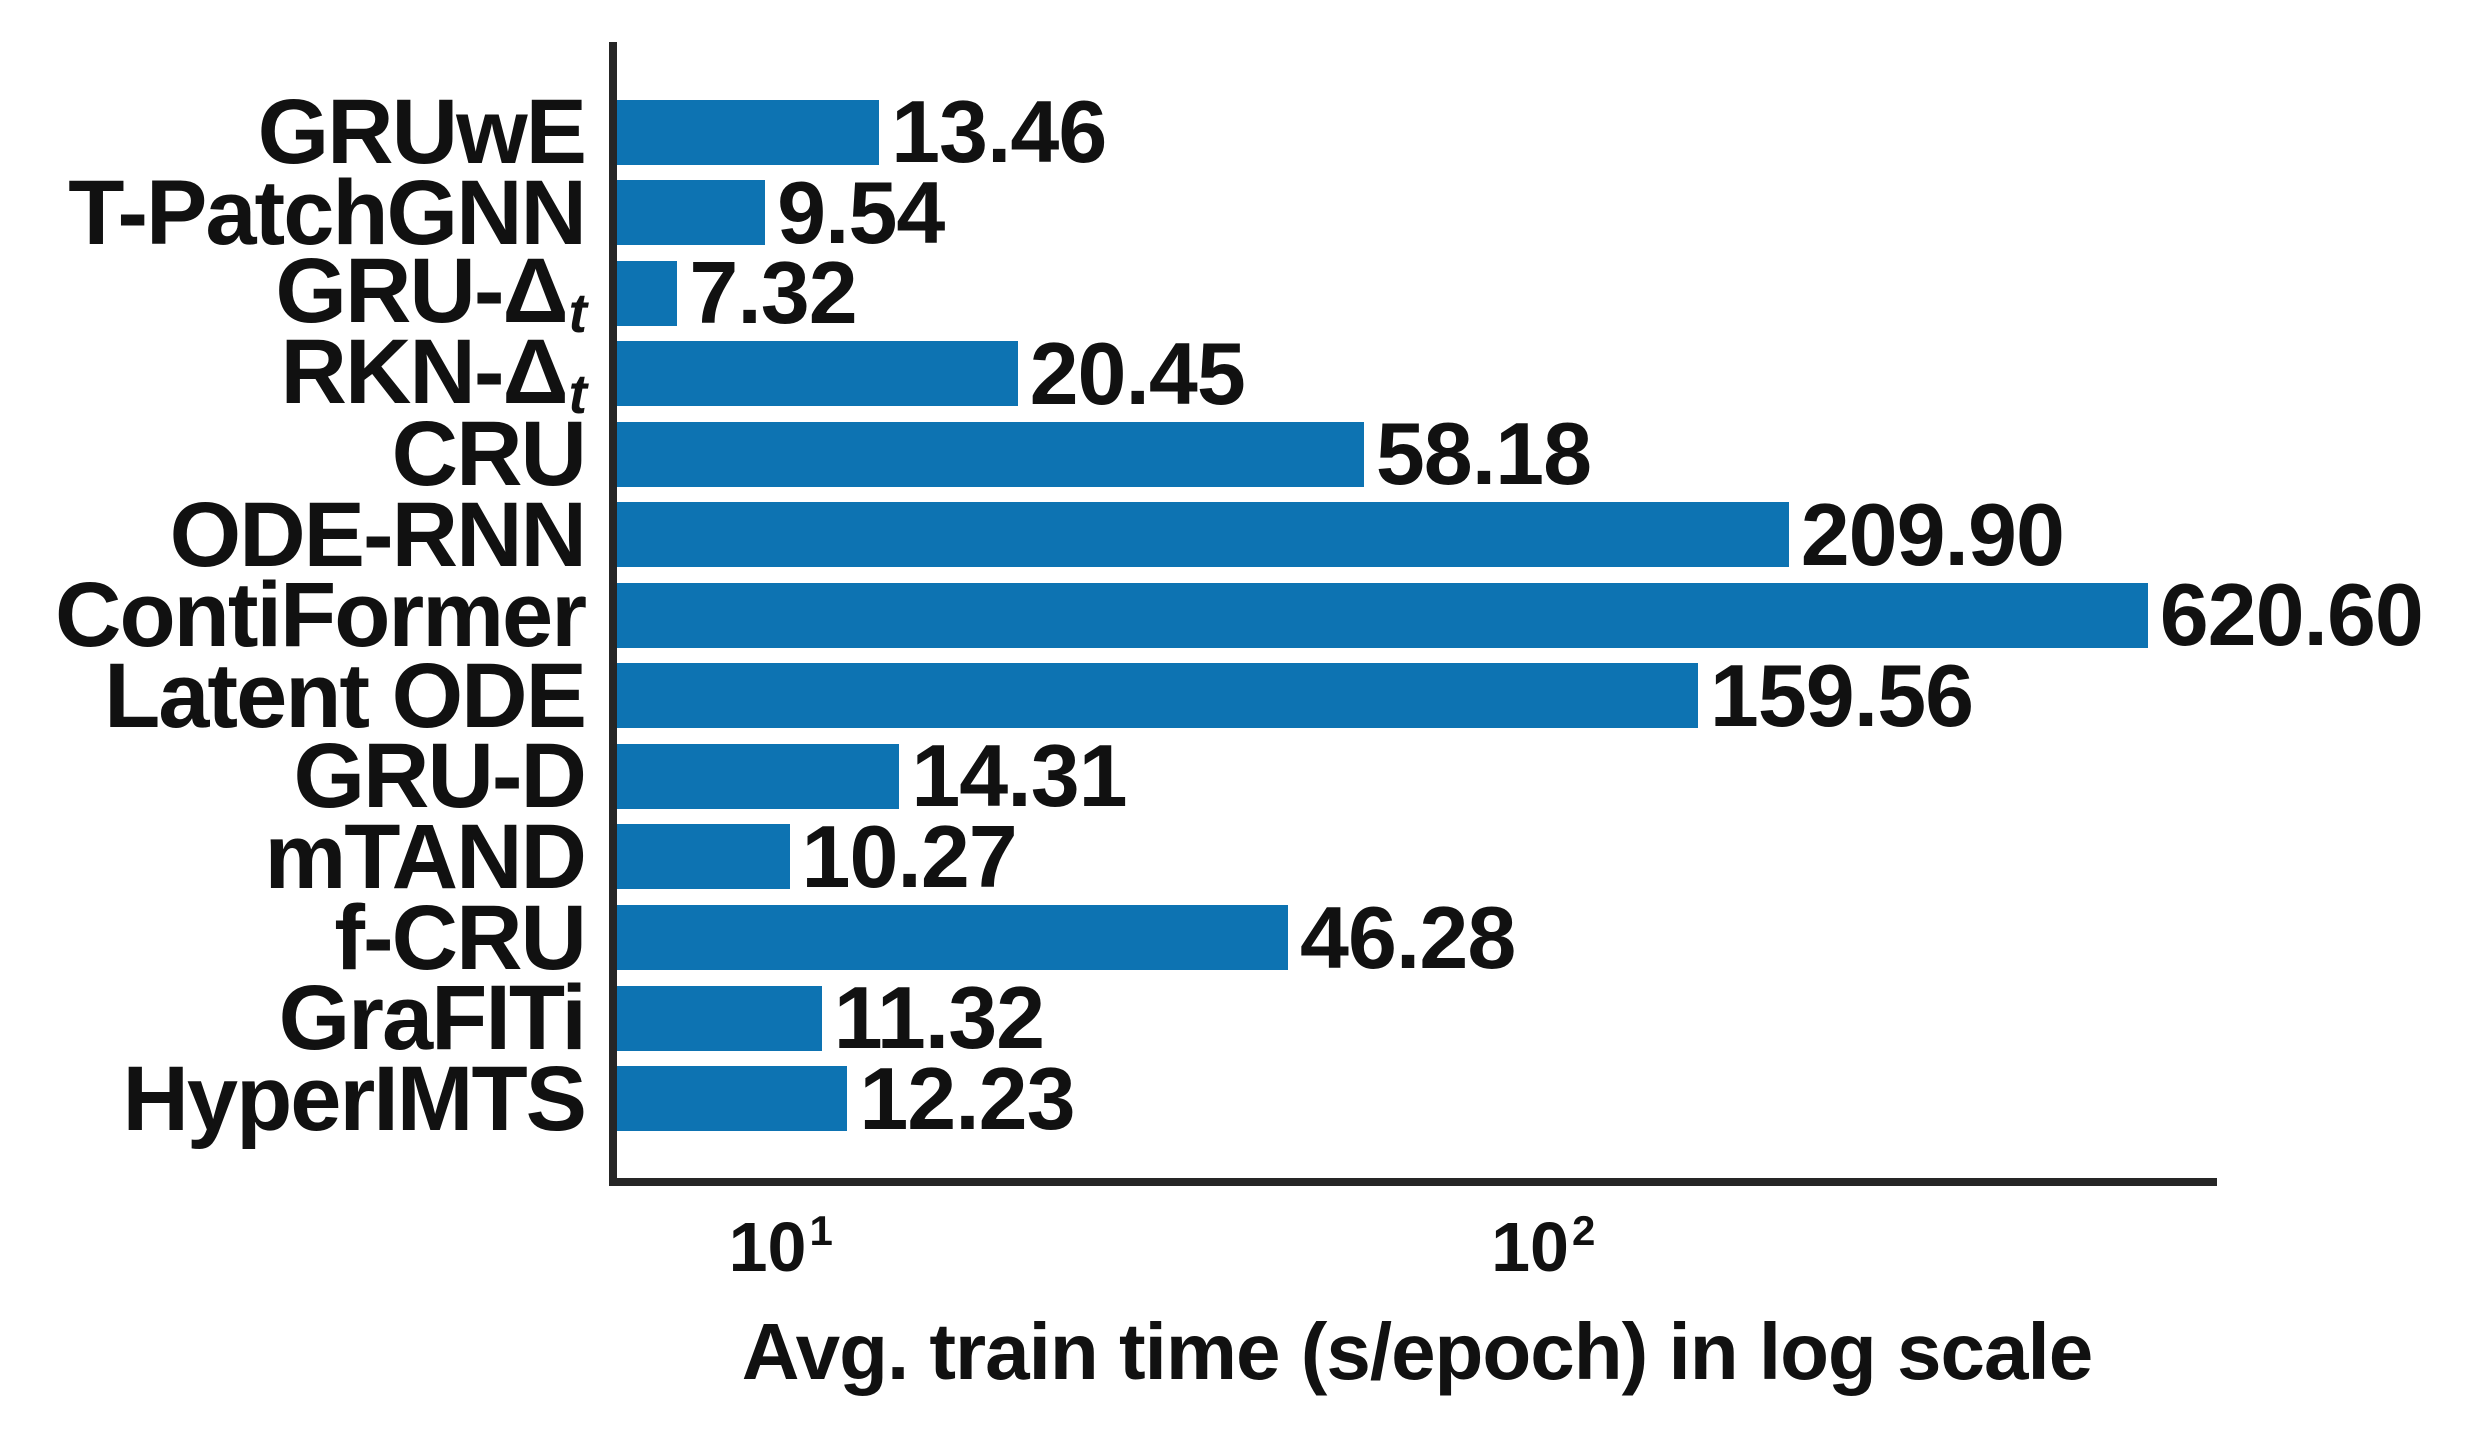  I want to click on bar-latent-ode, so click(1157, 696).